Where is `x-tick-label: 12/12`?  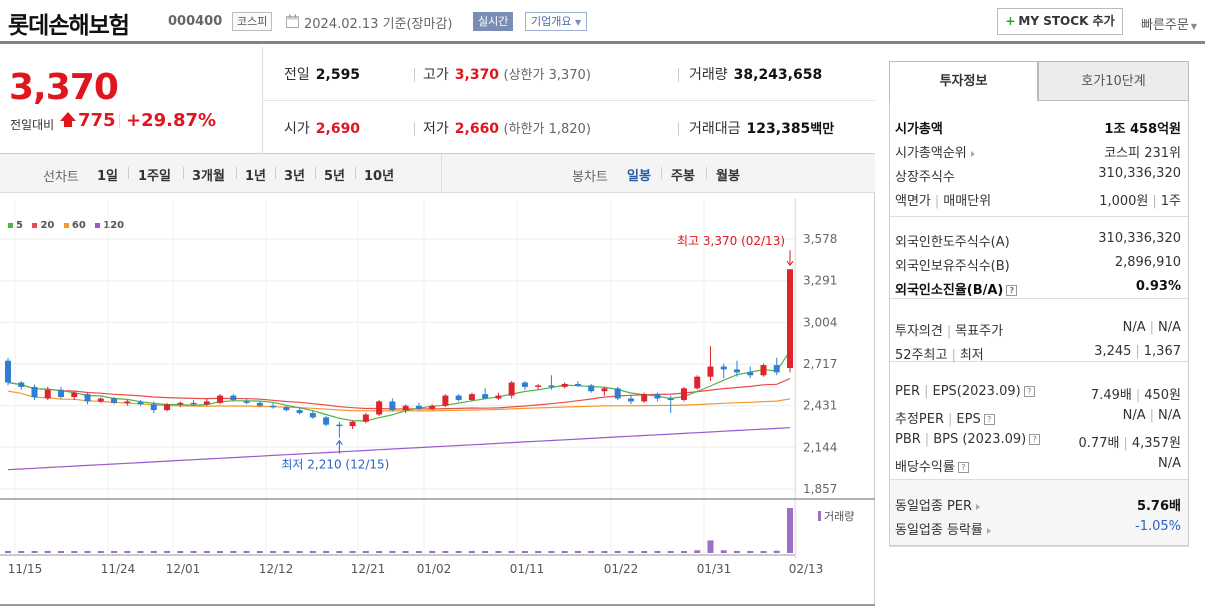
x-tick-label: 12/12 is located at coordinates (276, 569).